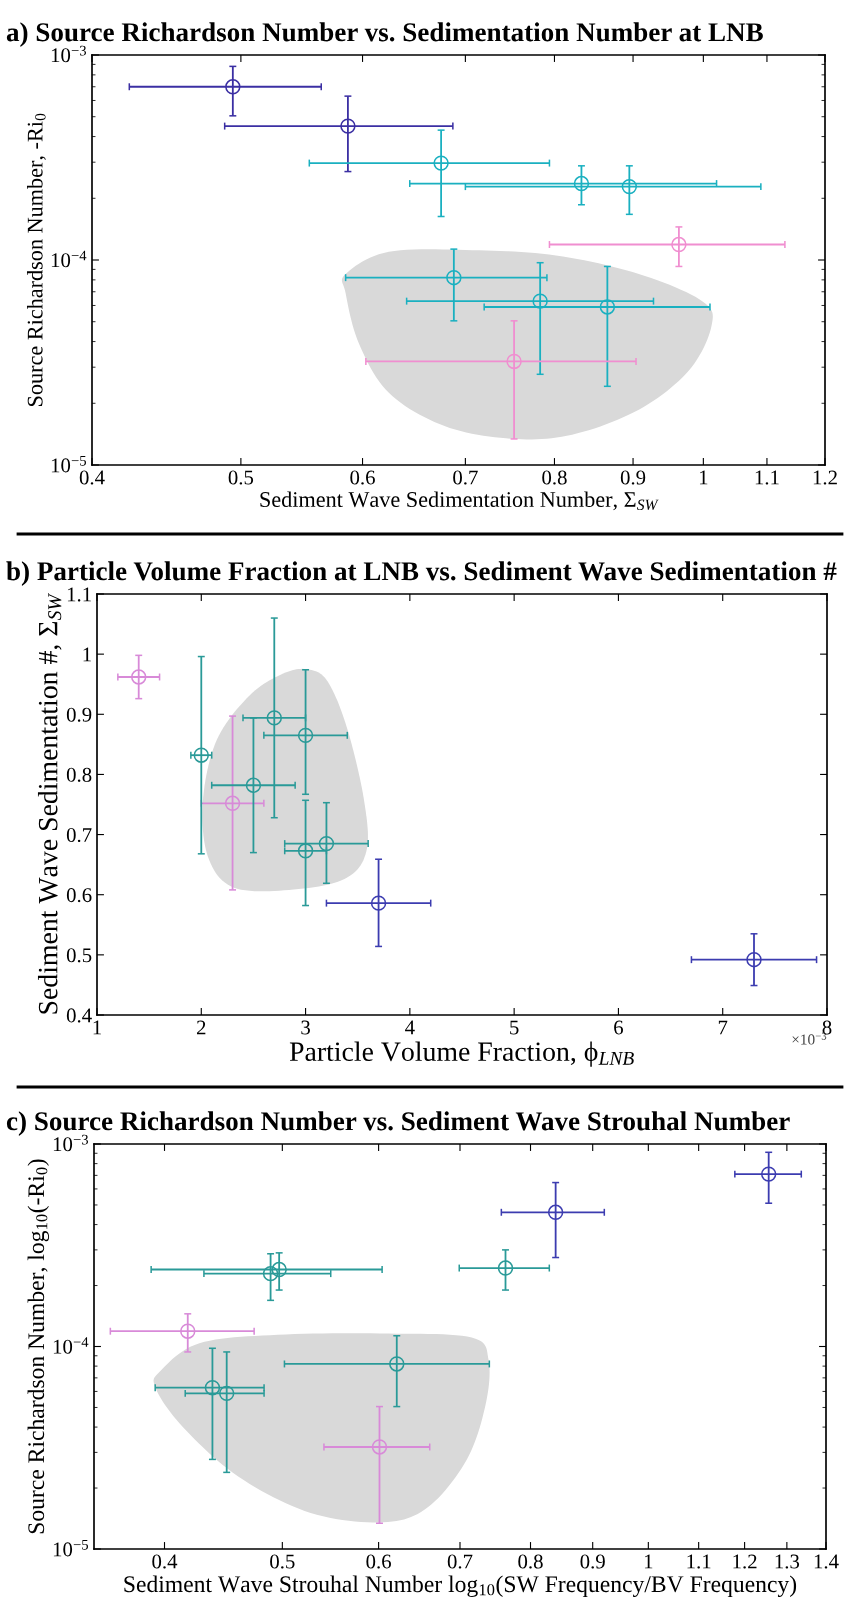 Image resolution: width=857 pixels, height=1607 pixels. I want to click on x-tick-label: 2, so click(201, 1027).